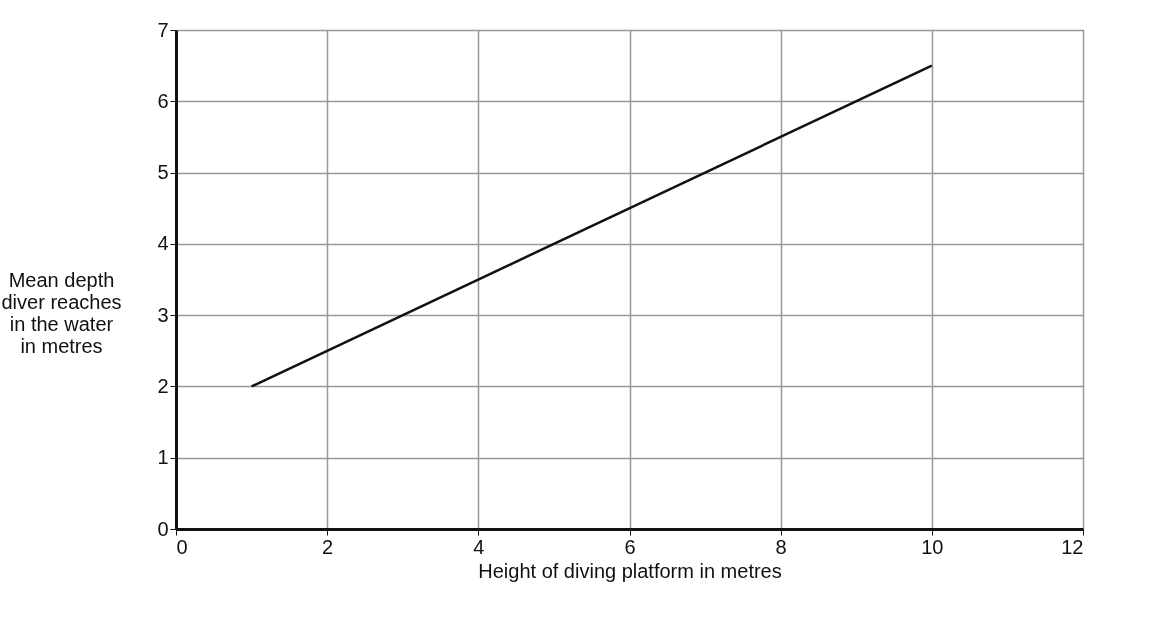 This screenshot has width=1159, height=630. Describe the element at coordinates (479, 546) in the screenshot. I see `x-tick-label: 4` at that location.